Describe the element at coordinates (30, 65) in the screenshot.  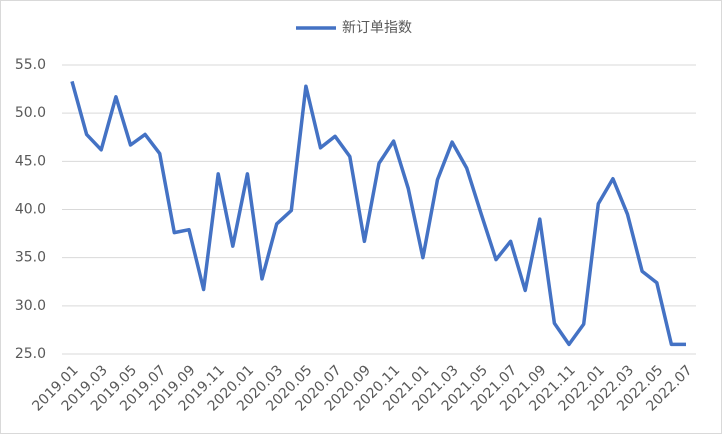
I see `y-tick-label: 55.0` at that location.